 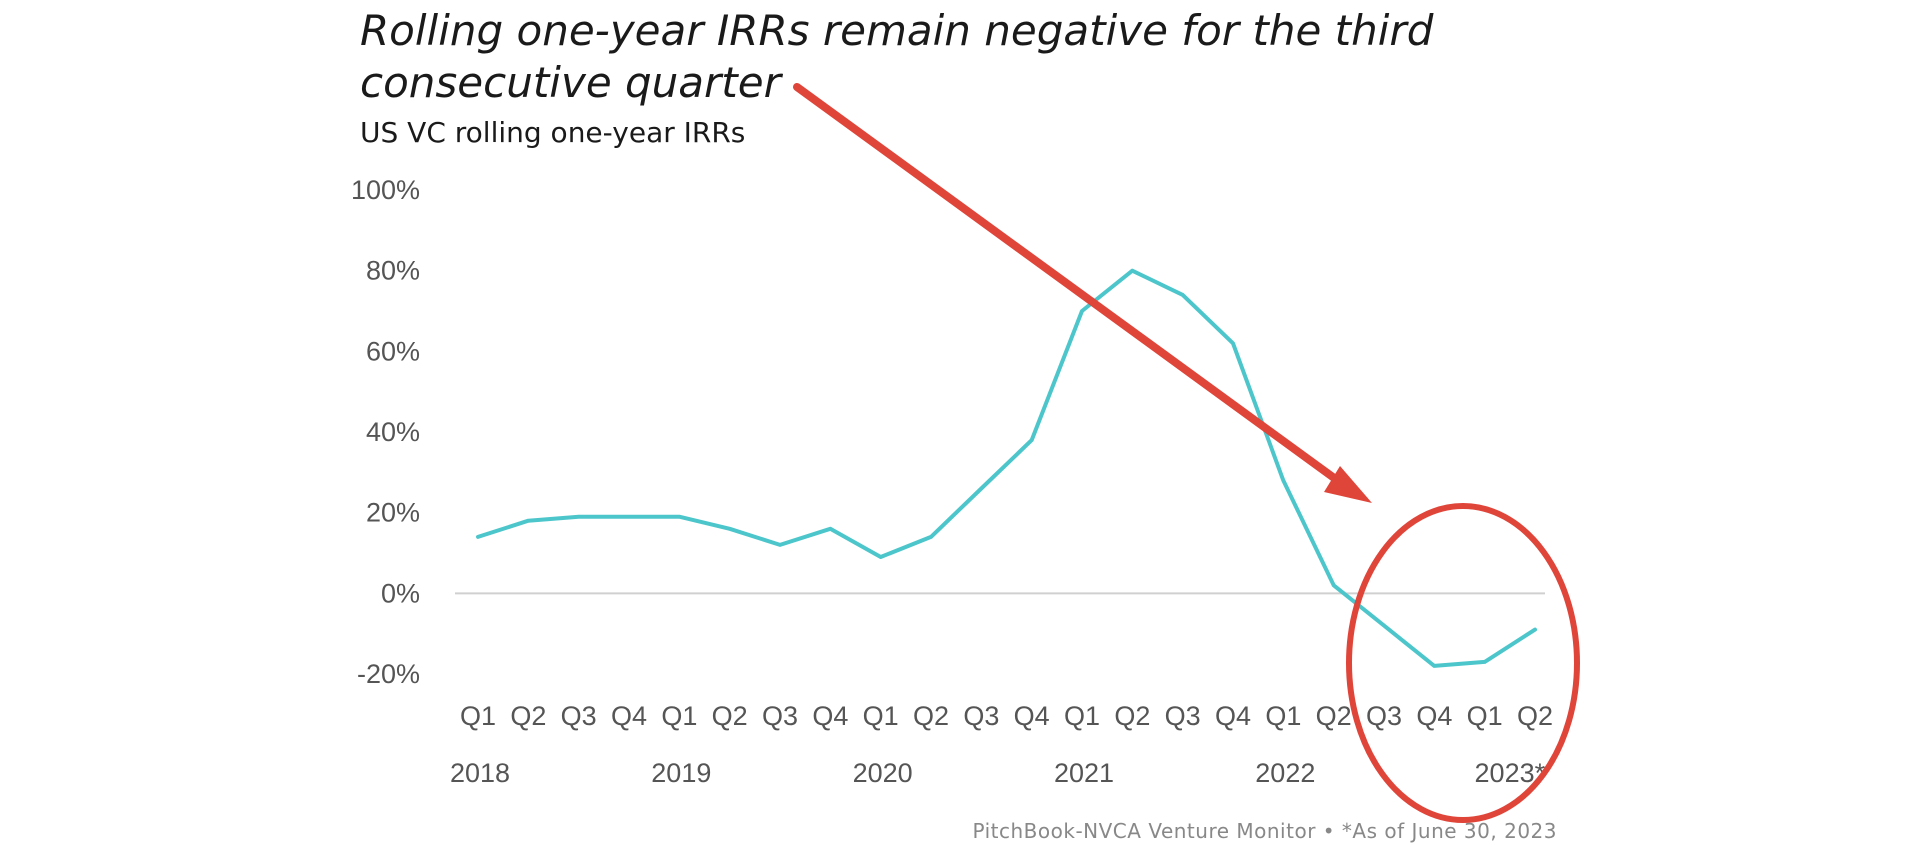 I want to click on chart-title-line2: consecutive quarter, so click(x=572, y=82).